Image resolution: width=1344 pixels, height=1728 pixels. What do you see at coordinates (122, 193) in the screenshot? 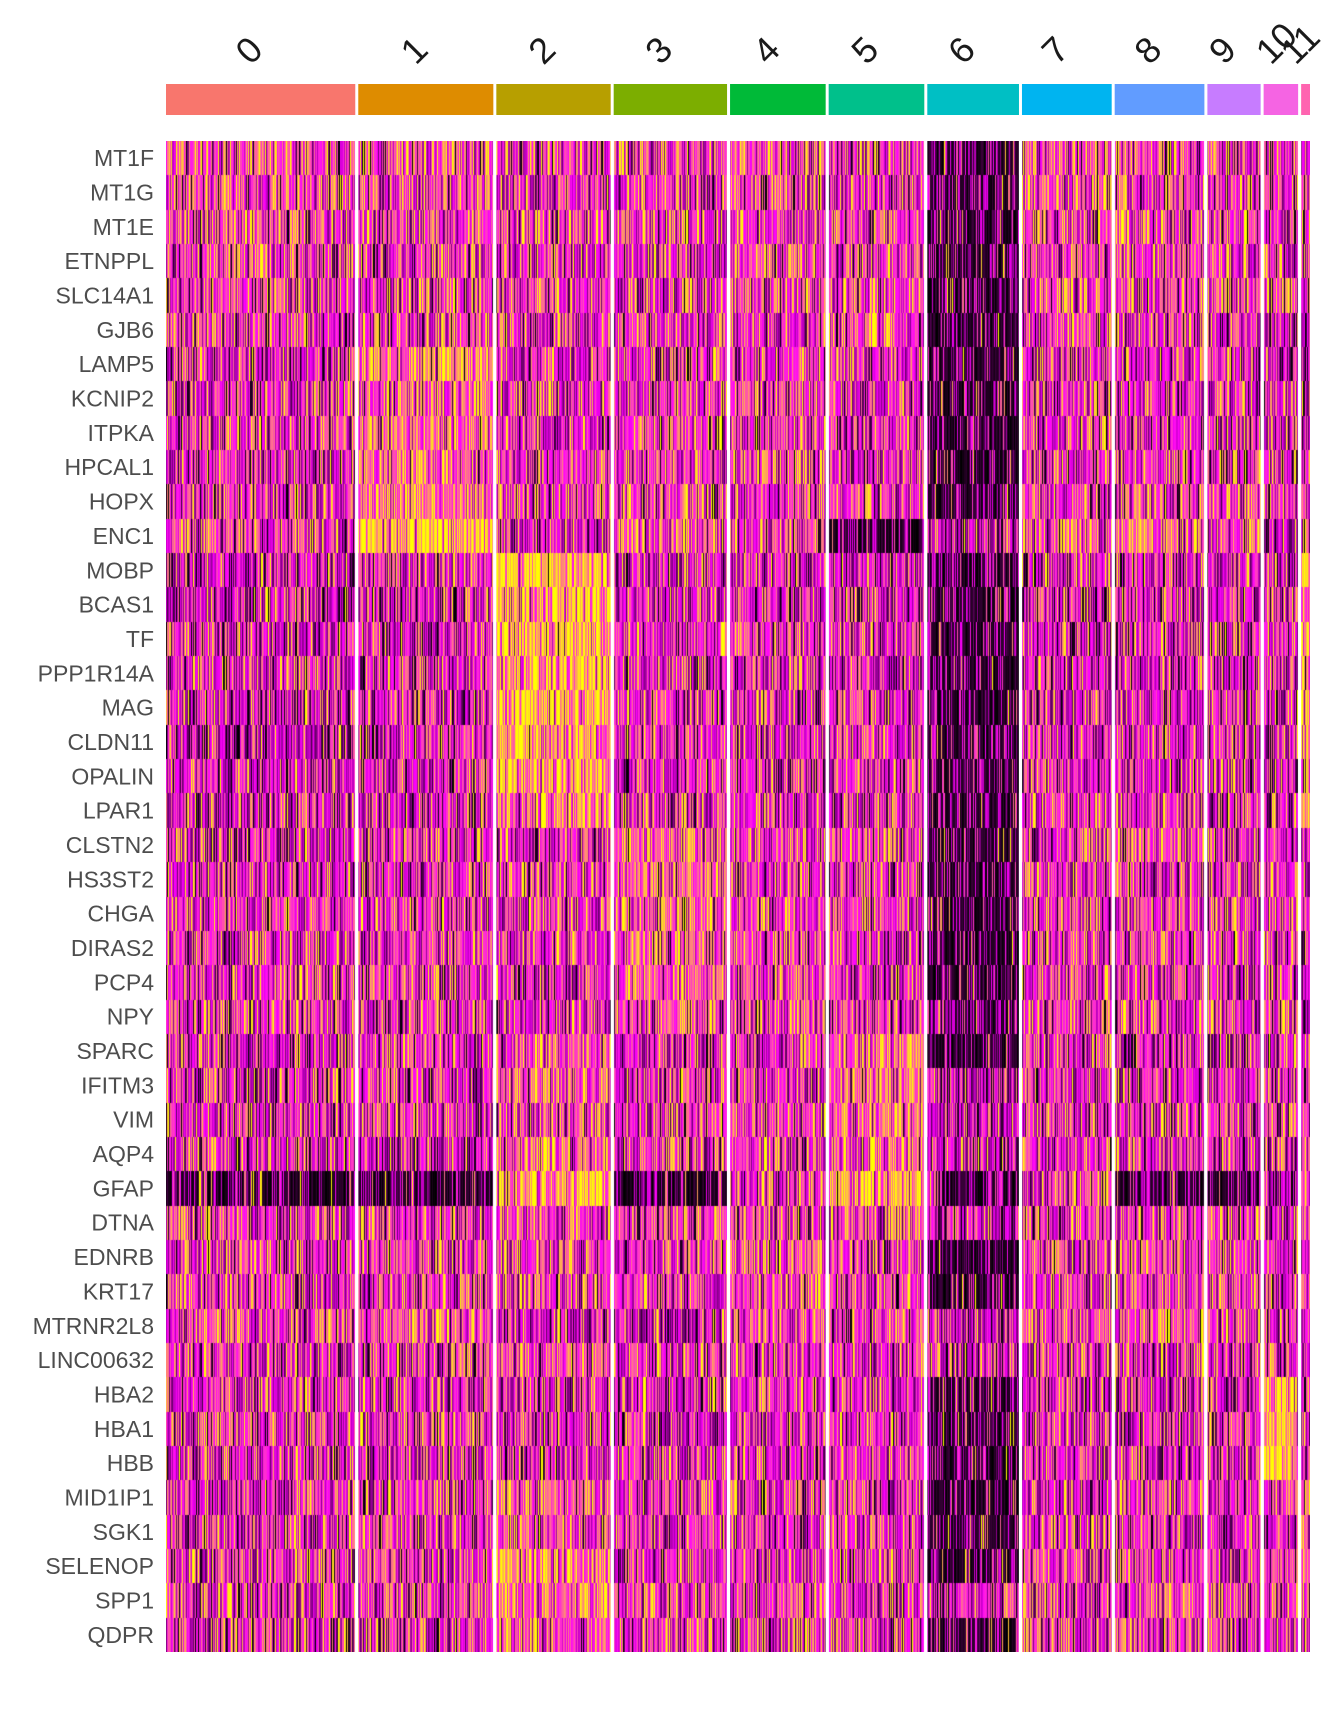
I see `gene-label-mt1g: MT1G` at bounding box center [122, 193].